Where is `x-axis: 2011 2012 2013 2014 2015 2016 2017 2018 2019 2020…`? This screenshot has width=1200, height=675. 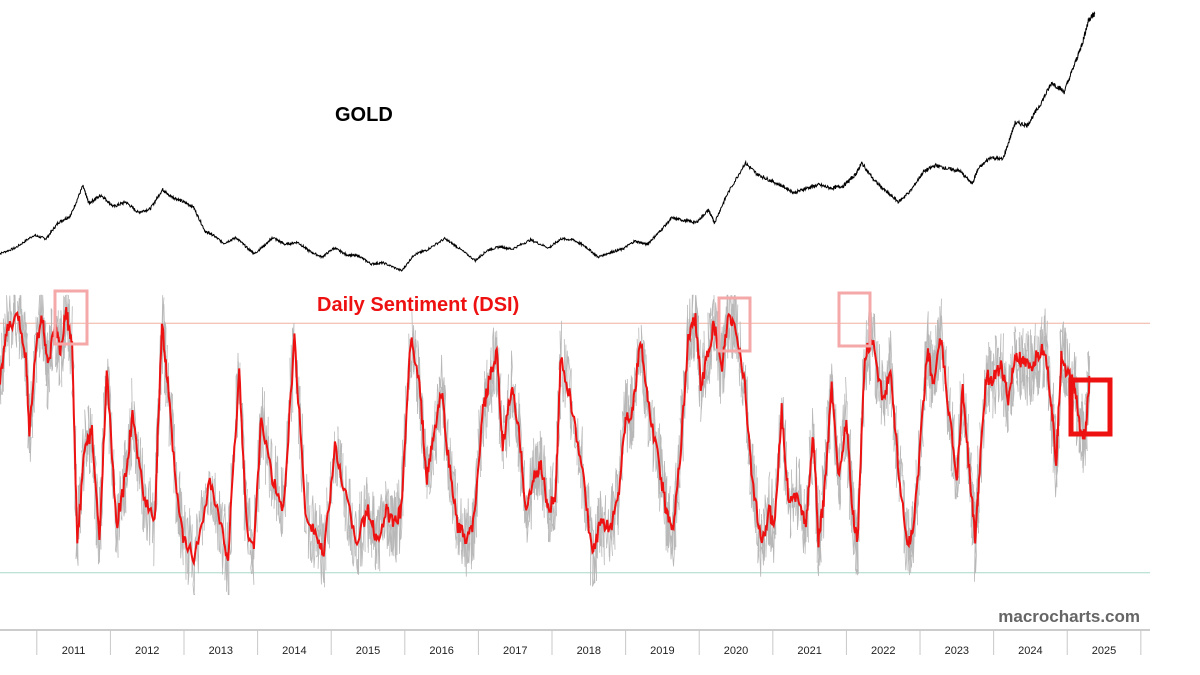 x-axis: 2011 2012 2013 2014 2015 2016 2017 2018 2019 2020… is located at coordinates (575, 643).